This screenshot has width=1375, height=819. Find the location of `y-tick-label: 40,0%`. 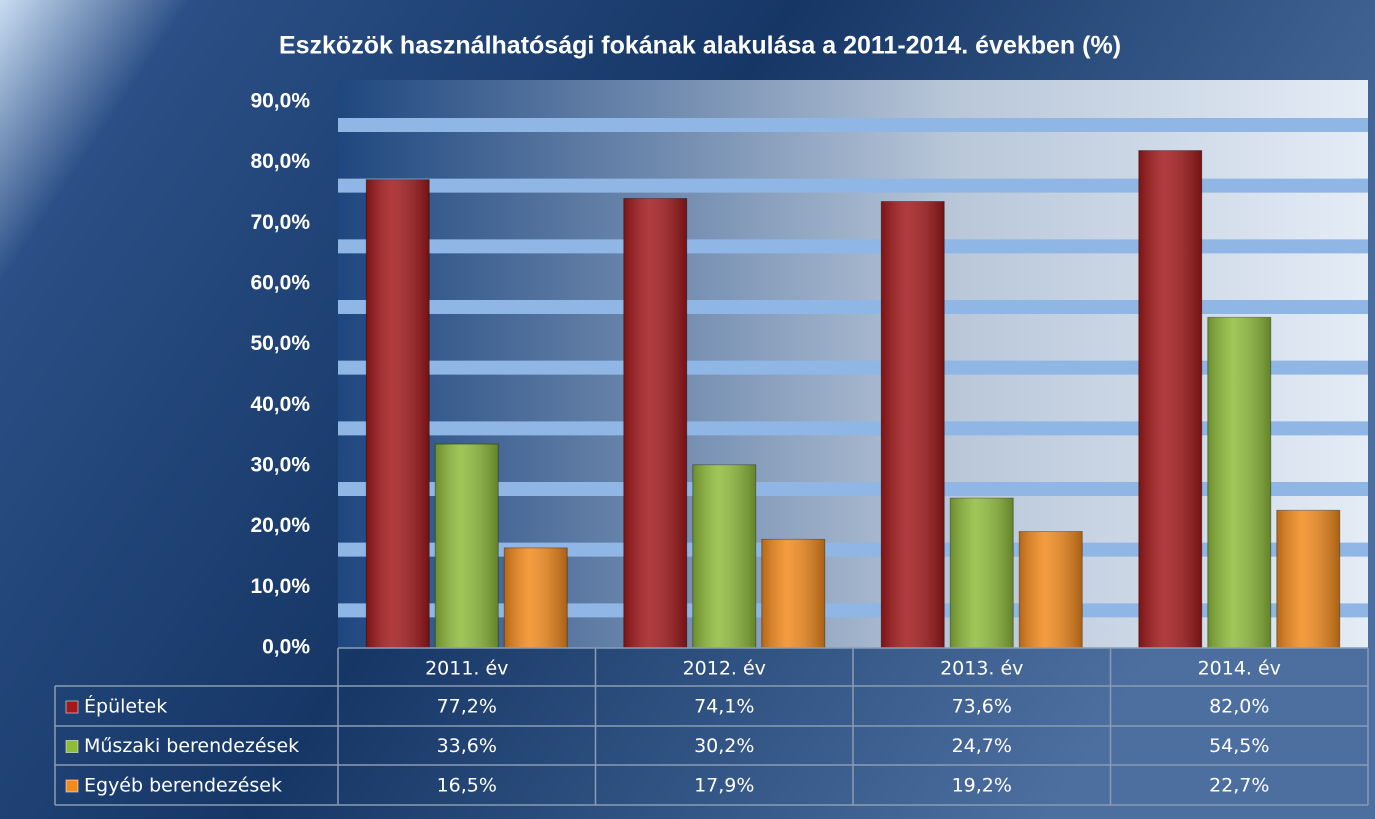

y-tick-label: 40,0% is located at coordinates (280, 404).